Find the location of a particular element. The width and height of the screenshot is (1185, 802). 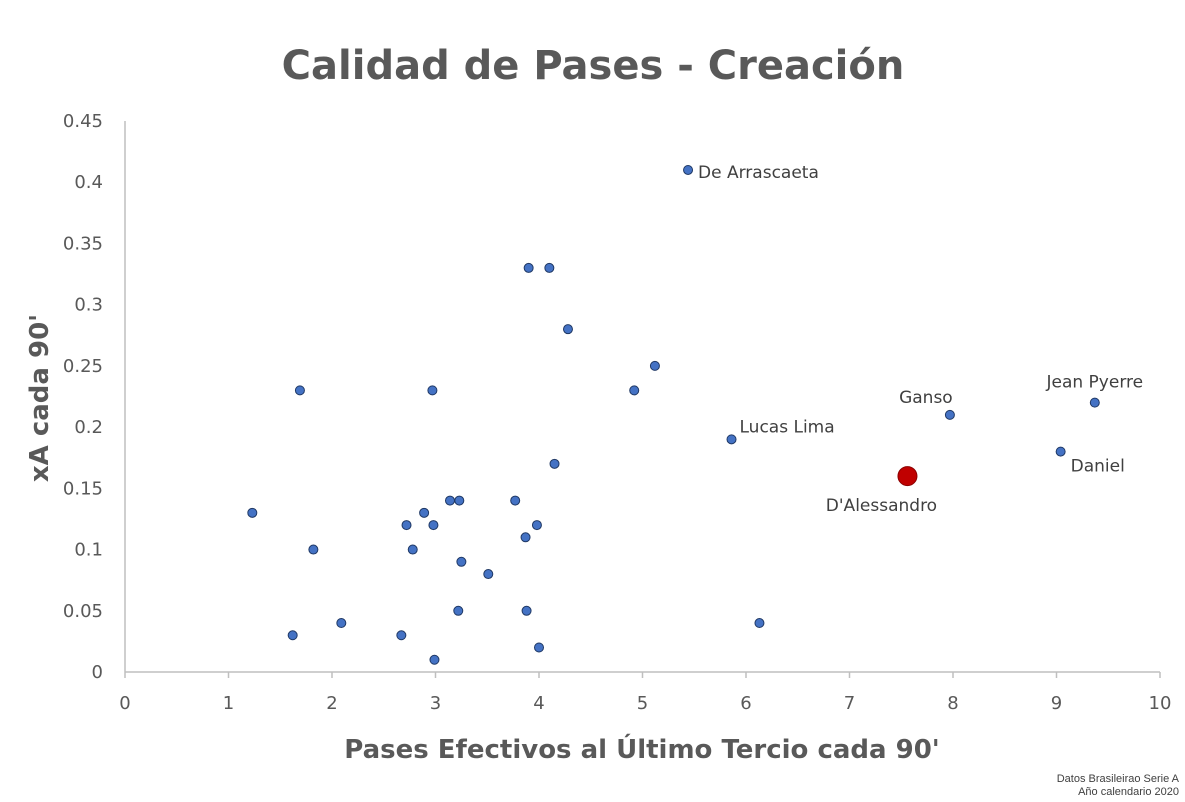

x-tick-label: 5 is located at coordinates (642, 703).